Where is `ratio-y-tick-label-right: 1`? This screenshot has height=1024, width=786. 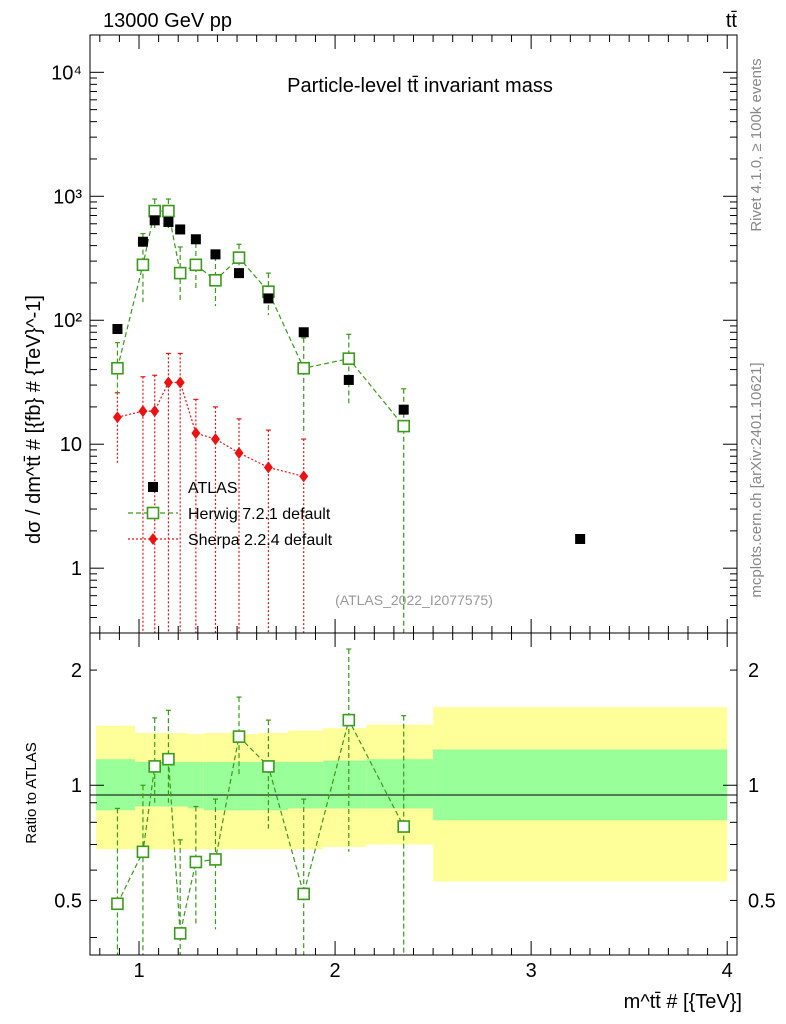
ratio-y-tick-label-right: 1 is located at coordinates (753, 786).